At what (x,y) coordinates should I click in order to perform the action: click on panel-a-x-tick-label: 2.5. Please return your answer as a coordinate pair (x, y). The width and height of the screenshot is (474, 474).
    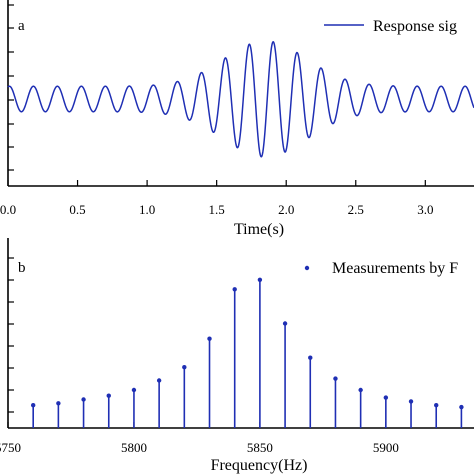
    Looking at the image, I should click on (356, 209).